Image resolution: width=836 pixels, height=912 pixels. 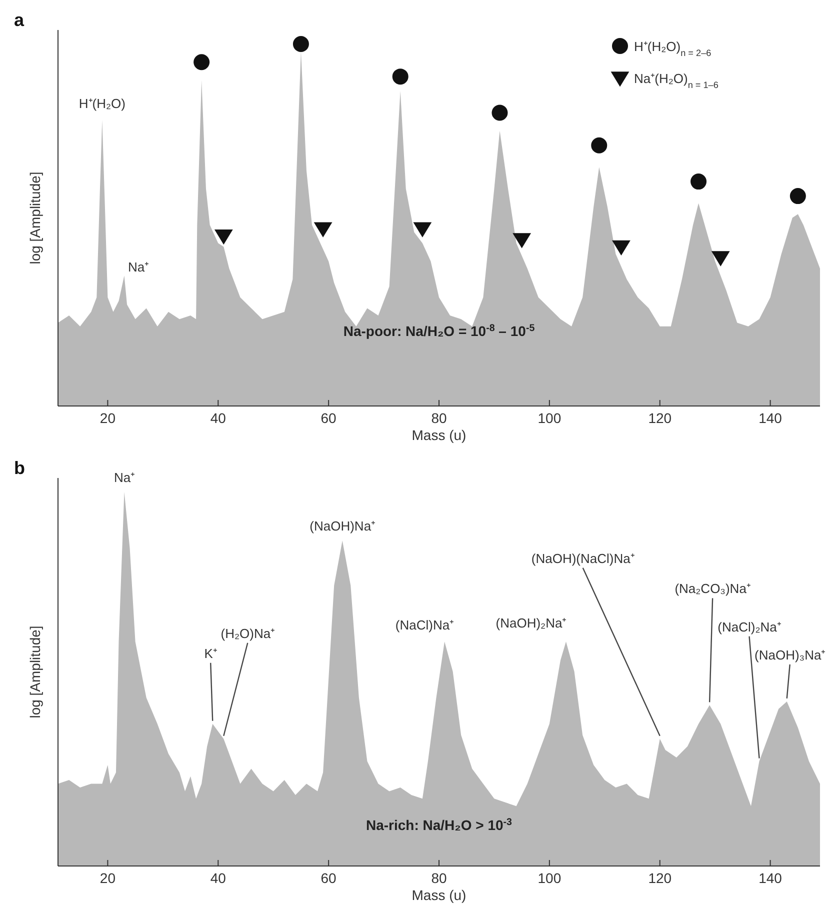 What do you see at coordinates (439, 330) in the screenshot?
I see `annotation: Na-poor: Na/H₂O = 10$^{-8}$ – 10$^{-5}$` at bounding box center [439, 330].